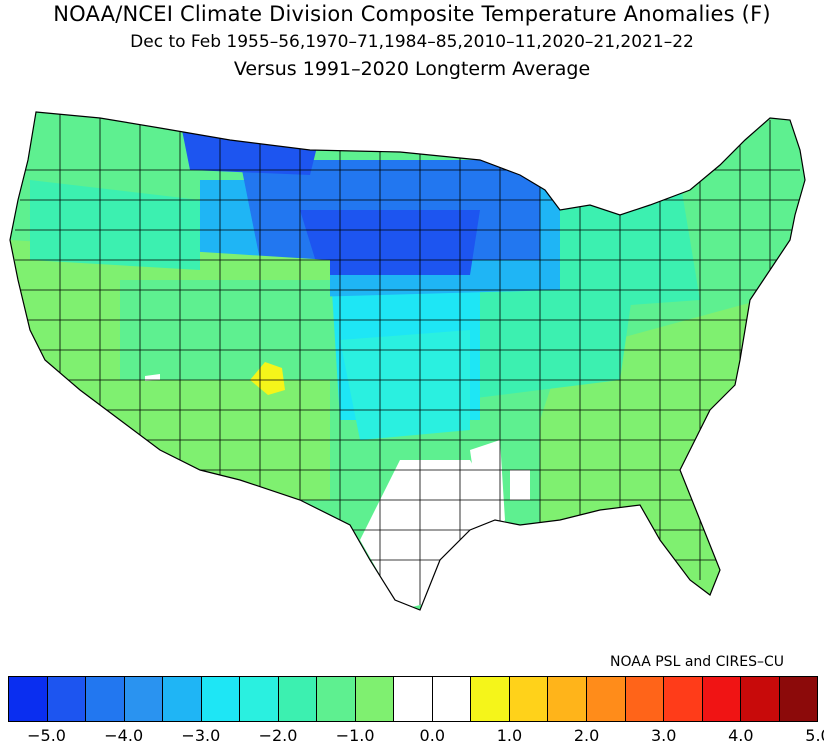  I want to click on legend-tick-label: −3.0, so click(201, 735).